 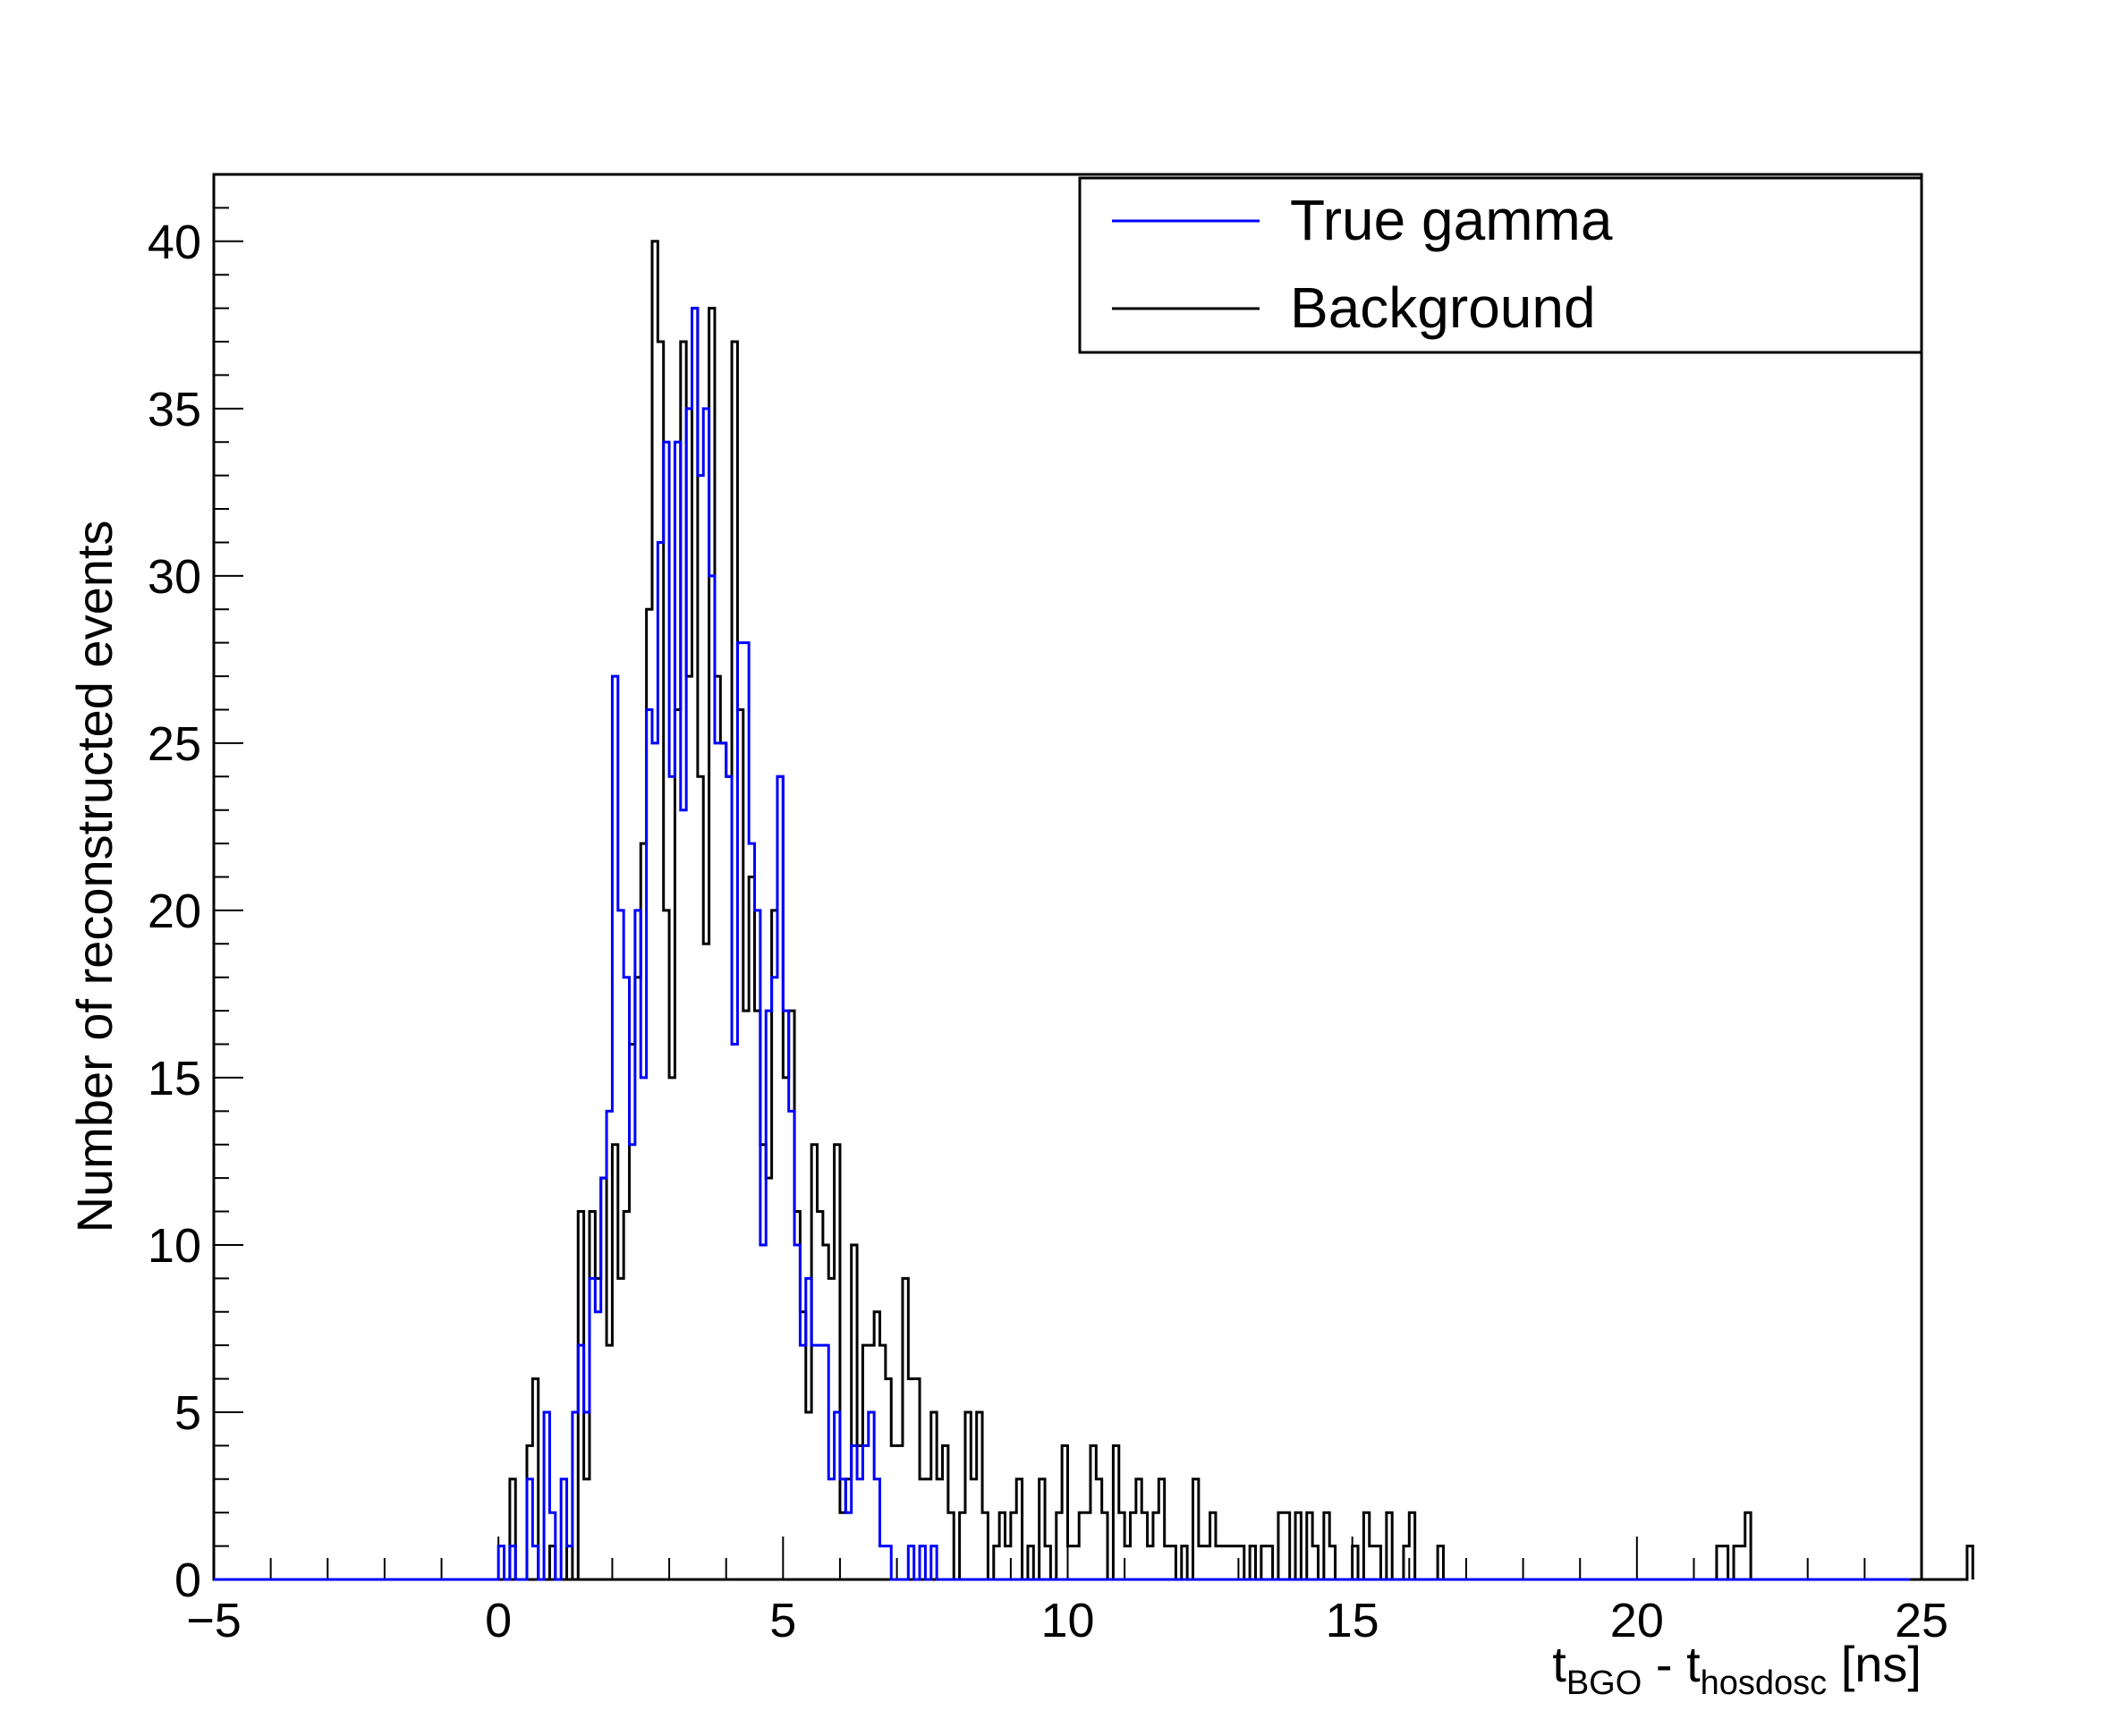 I want to click on y-tick-label: 0, so click(x=187, y=1580).